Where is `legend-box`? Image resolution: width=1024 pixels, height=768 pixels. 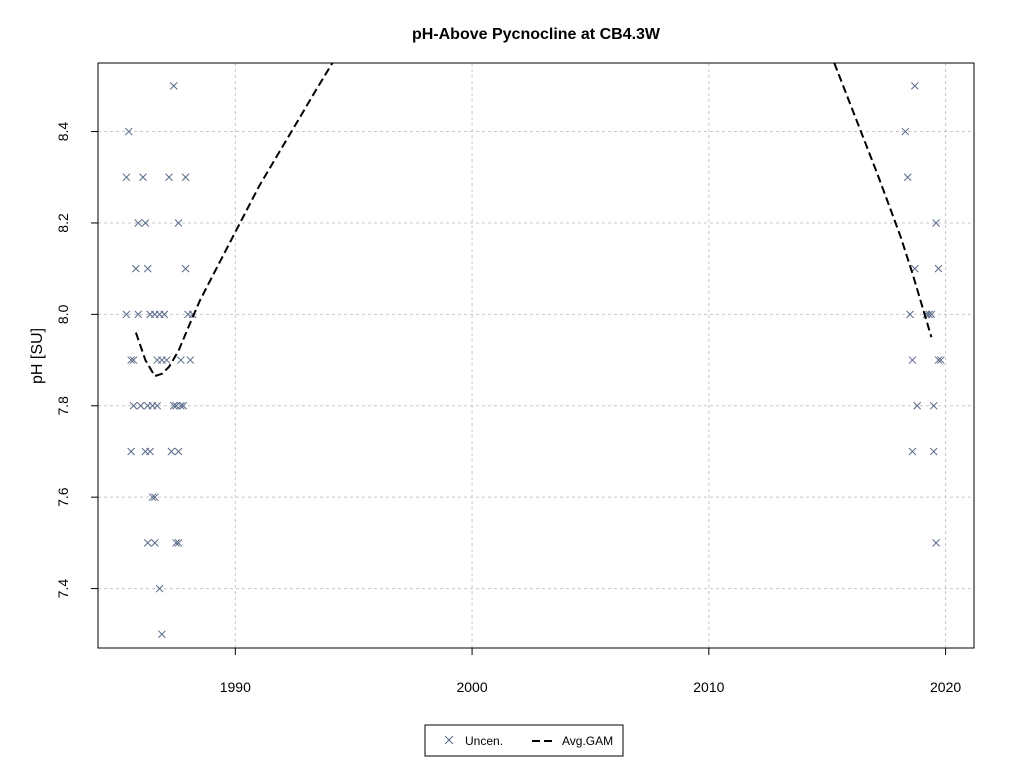 legend-box is located at coordinates (524, 740).